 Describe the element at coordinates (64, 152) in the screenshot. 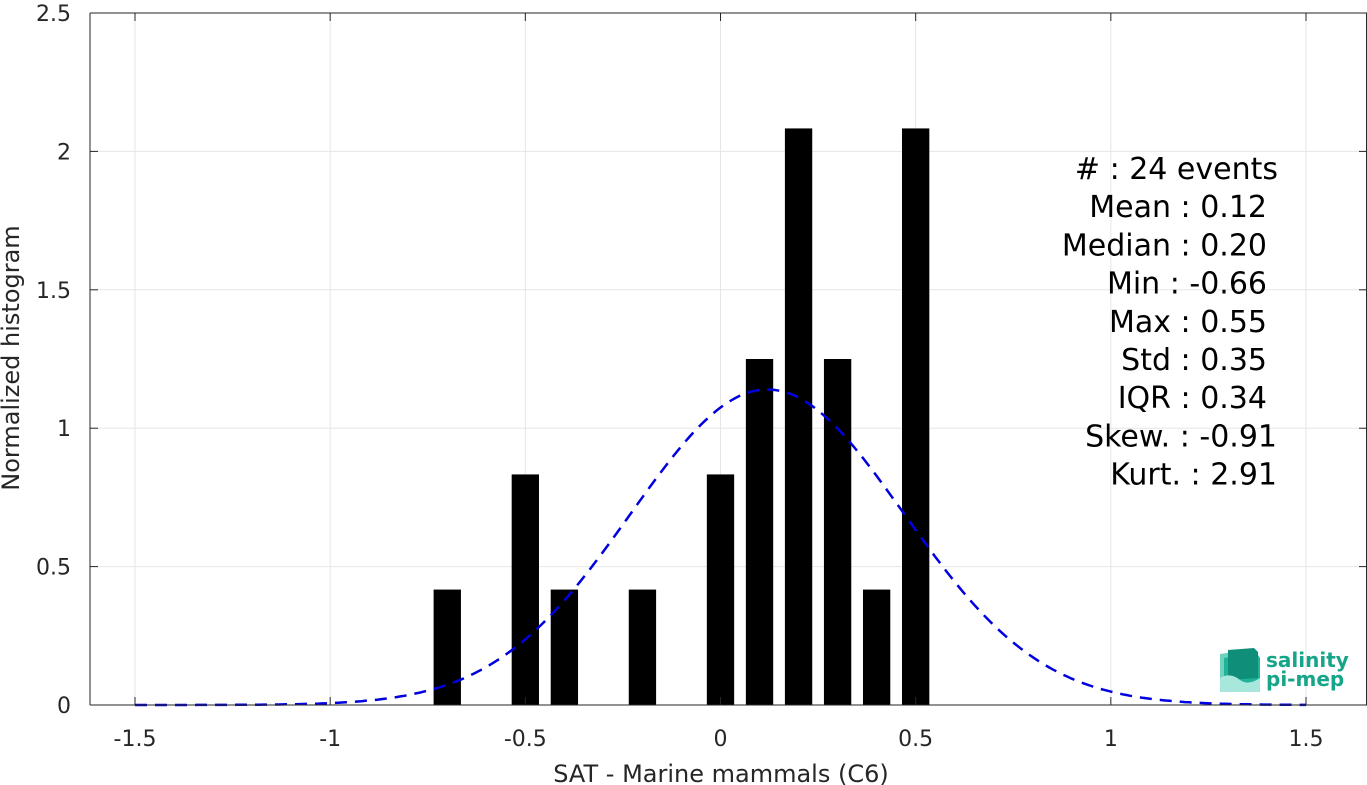

I see `y-tick-label-4: 2` at that location.